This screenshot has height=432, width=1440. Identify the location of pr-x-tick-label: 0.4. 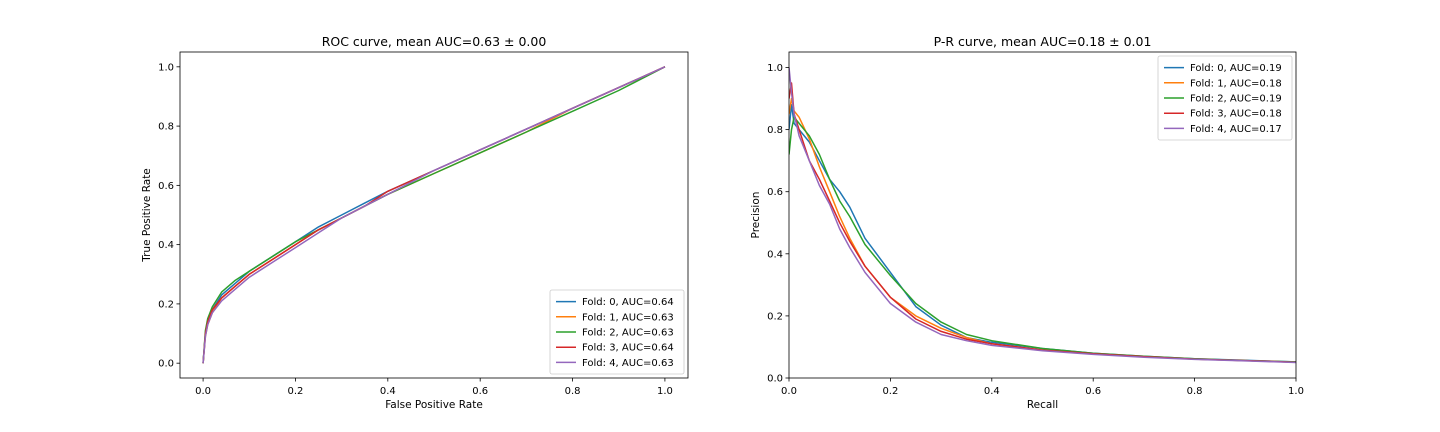
(992, 391).